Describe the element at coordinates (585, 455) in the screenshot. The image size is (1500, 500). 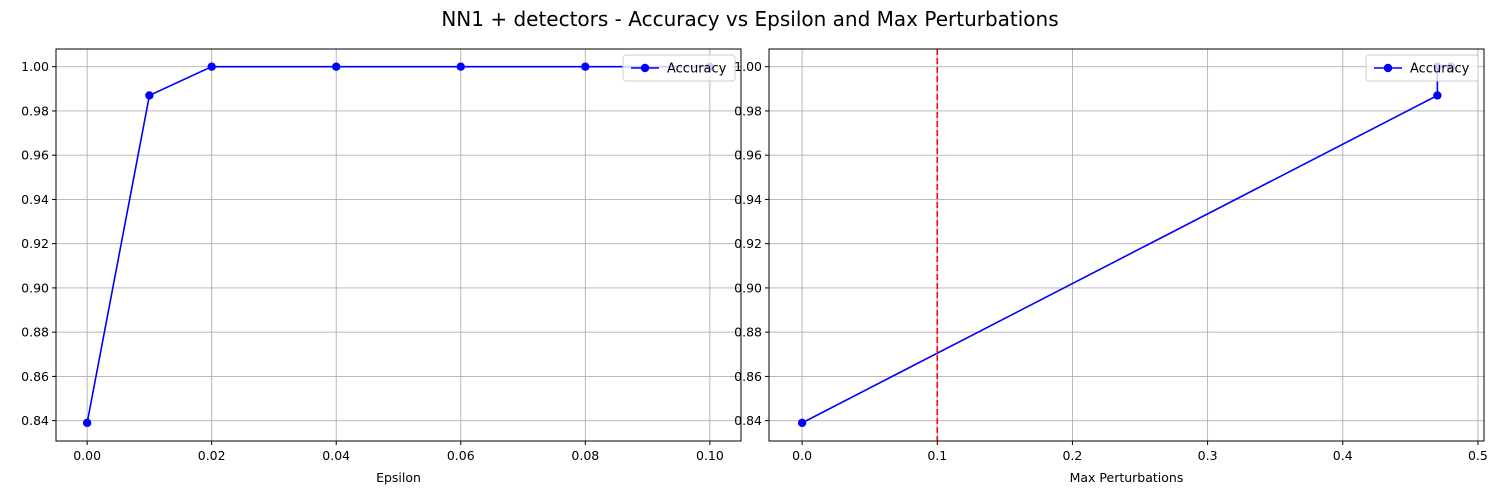
I see `x-tick-label: 0.08` at that location.